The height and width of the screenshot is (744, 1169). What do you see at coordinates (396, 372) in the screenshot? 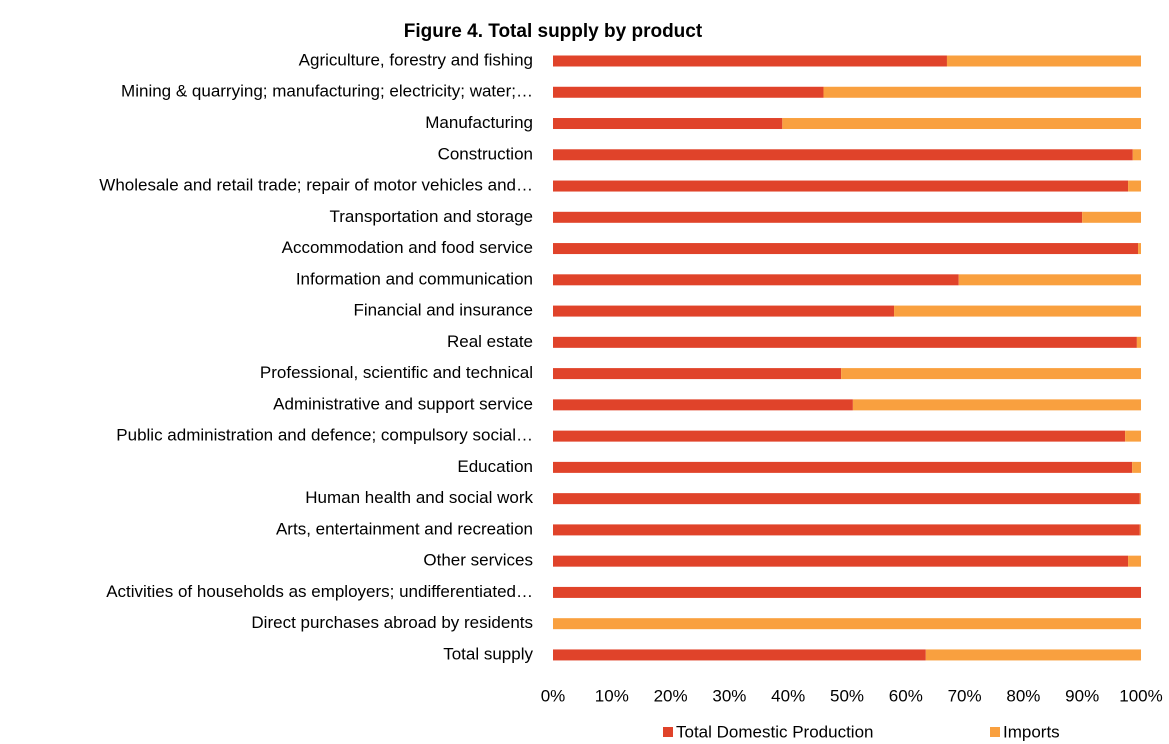
I see `y-tick-label: Professional, scientific and technical` at bounding box center [396, 372].